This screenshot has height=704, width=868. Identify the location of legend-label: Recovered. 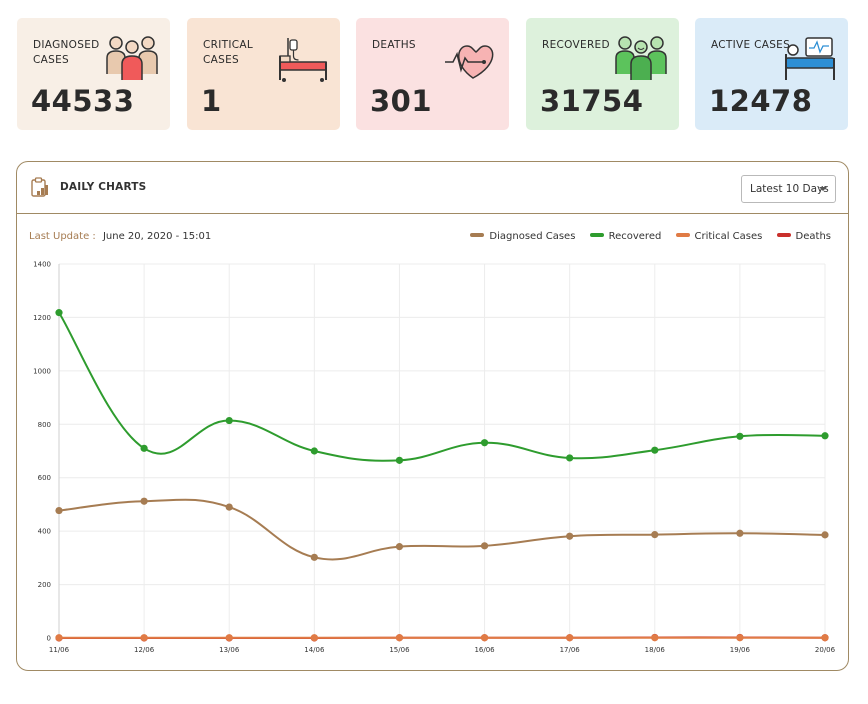
(635, 236).